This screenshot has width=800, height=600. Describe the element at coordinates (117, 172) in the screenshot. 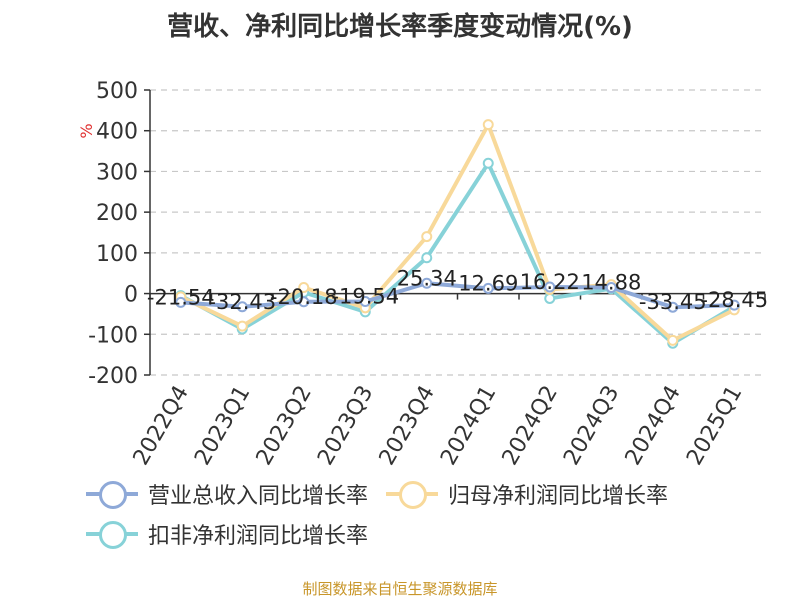

I see `y-tick-label: 300` at that location.